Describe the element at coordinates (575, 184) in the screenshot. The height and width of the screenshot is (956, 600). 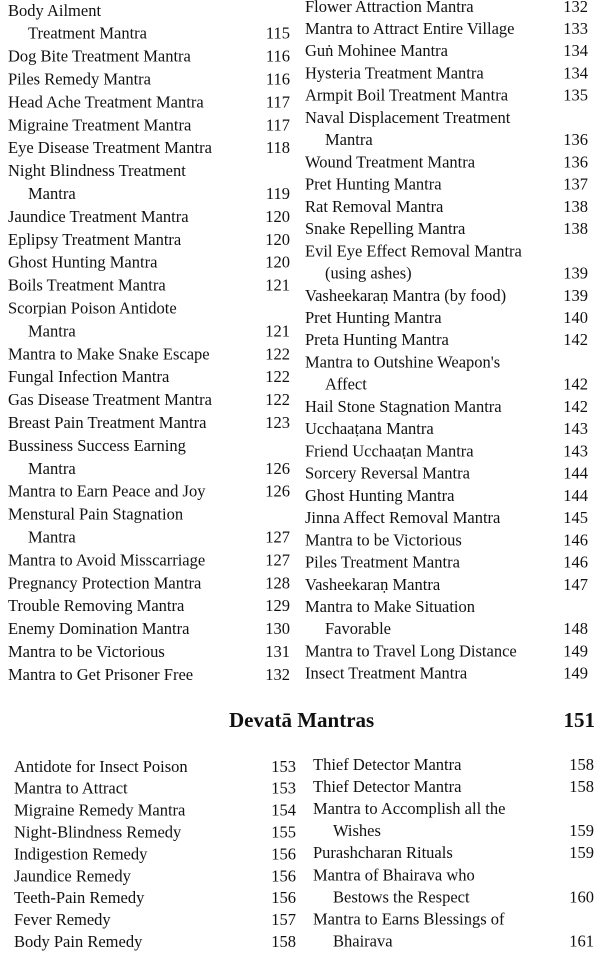
I see `entry-page: 137` at that location.